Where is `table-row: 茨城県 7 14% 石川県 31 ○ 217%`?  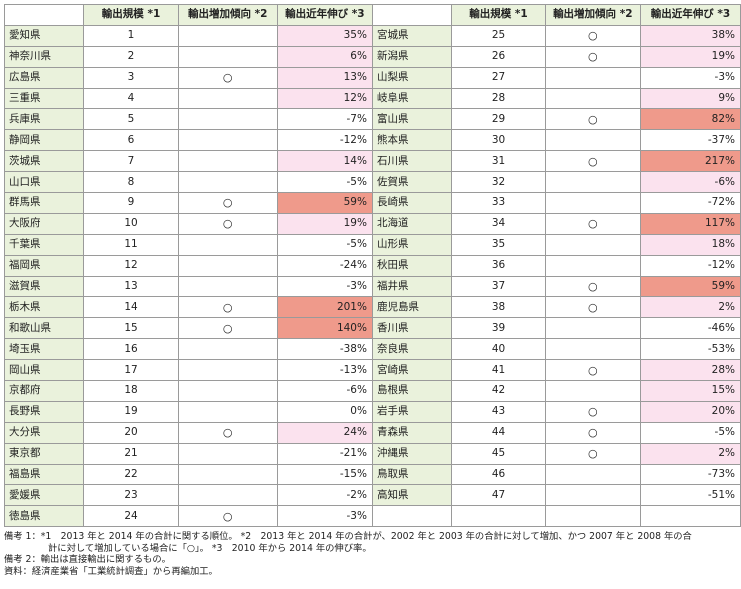 table-row: 茨城県 7 14% 石川県 31 ○ 217% is located at coordinates (372, 161).